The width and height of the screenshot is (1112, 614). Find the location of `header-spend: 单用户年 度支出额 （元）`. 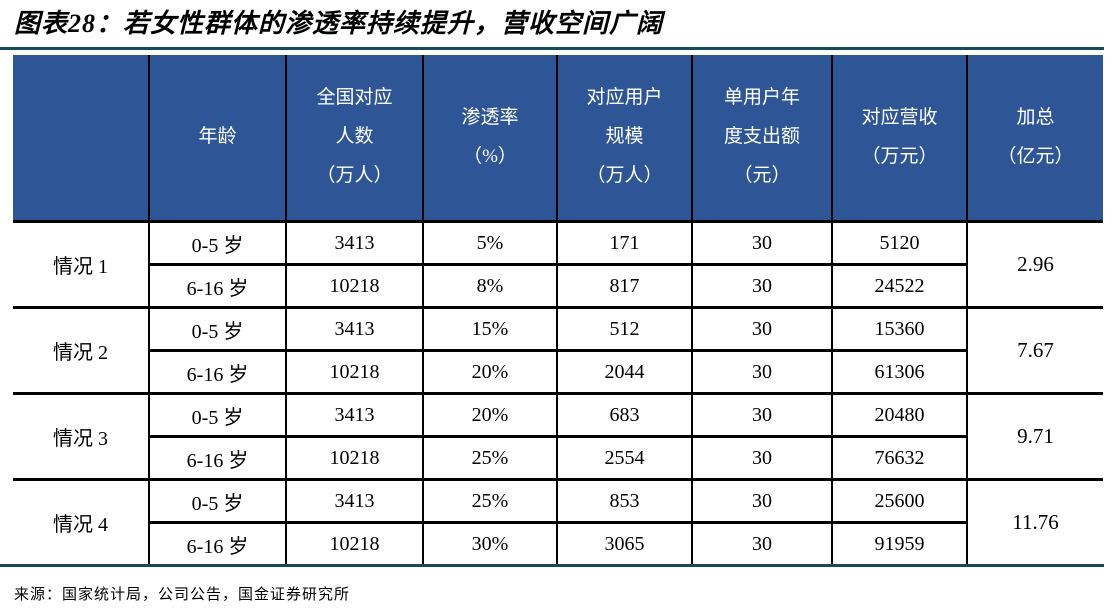

header-spend: 单用户年 度支出额 （元） is located at coordinates (762, 139).